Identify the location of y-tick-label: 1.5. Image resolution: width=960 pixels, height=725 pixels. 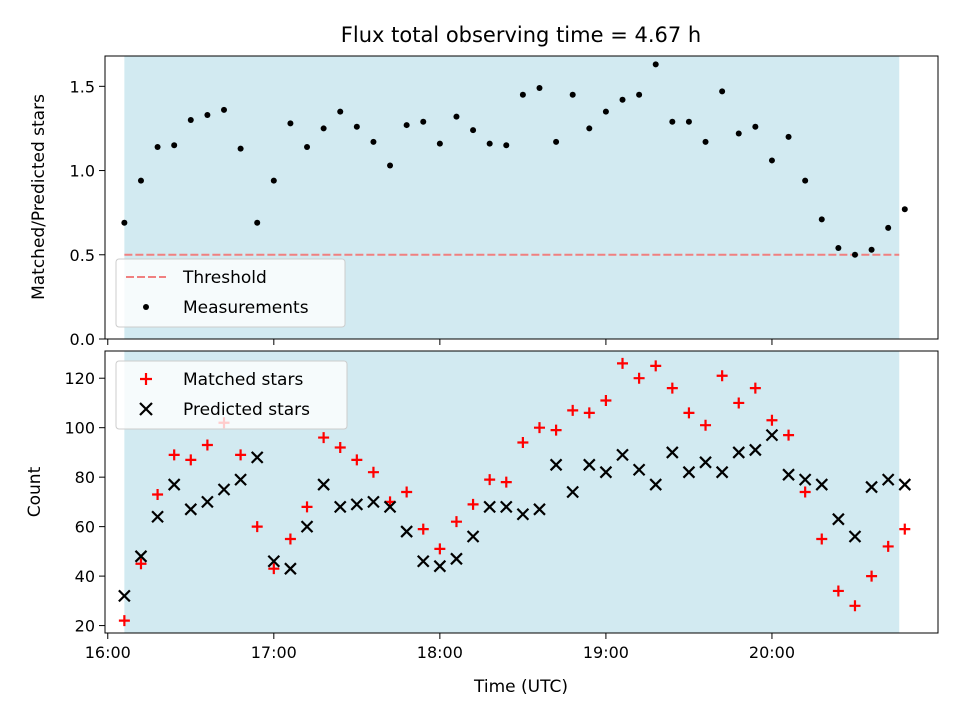
(82, 86).